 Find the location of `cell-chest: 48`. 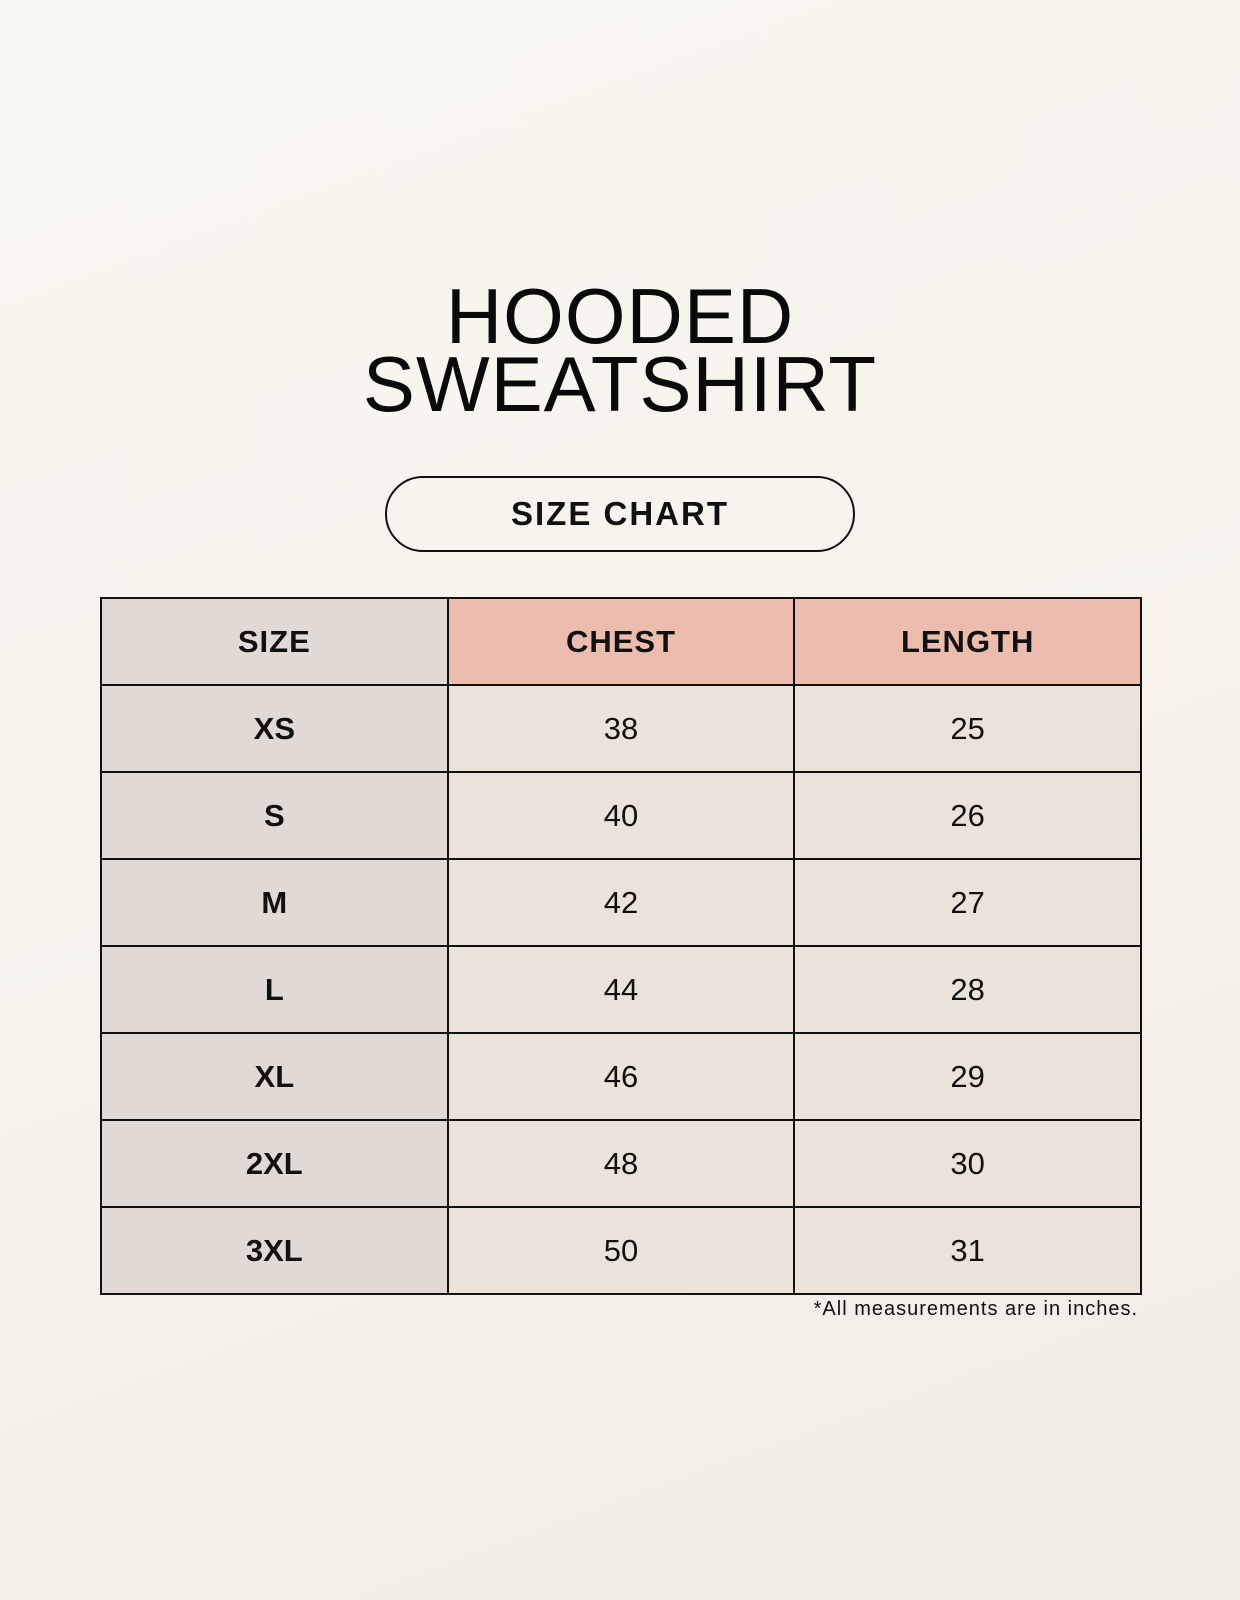

cell-chest: 48 is located at coordinates (621, 1163).